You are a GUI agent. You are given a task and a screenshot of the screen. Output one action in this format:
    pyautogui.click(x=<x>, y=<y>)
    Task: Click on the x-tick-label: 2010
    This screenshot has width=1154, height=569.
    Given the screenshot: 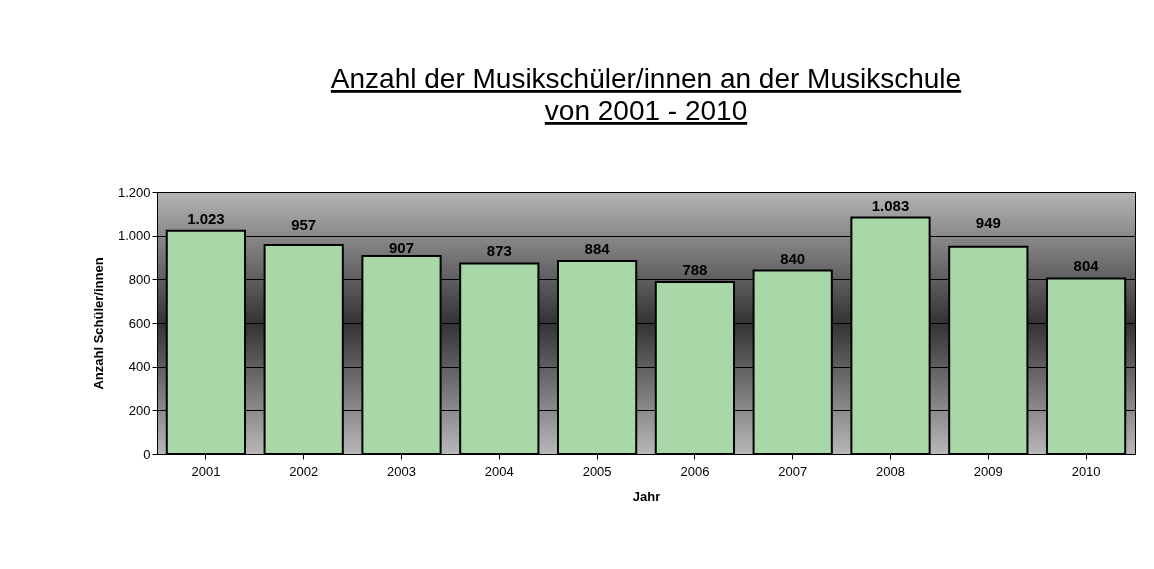 What is the action you would take?
    pyautogui.click(x=1086, y=471)
    